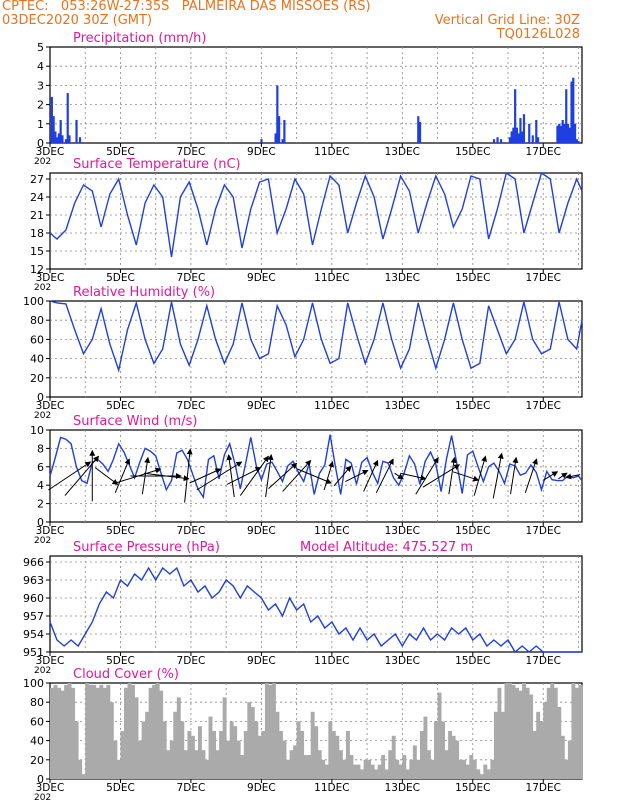 The height and width of the screenshot is (800, 618). Describe the element at coordinates (40, 85) in the screenshot. I see `precip-ytick-label: 3` at that location.